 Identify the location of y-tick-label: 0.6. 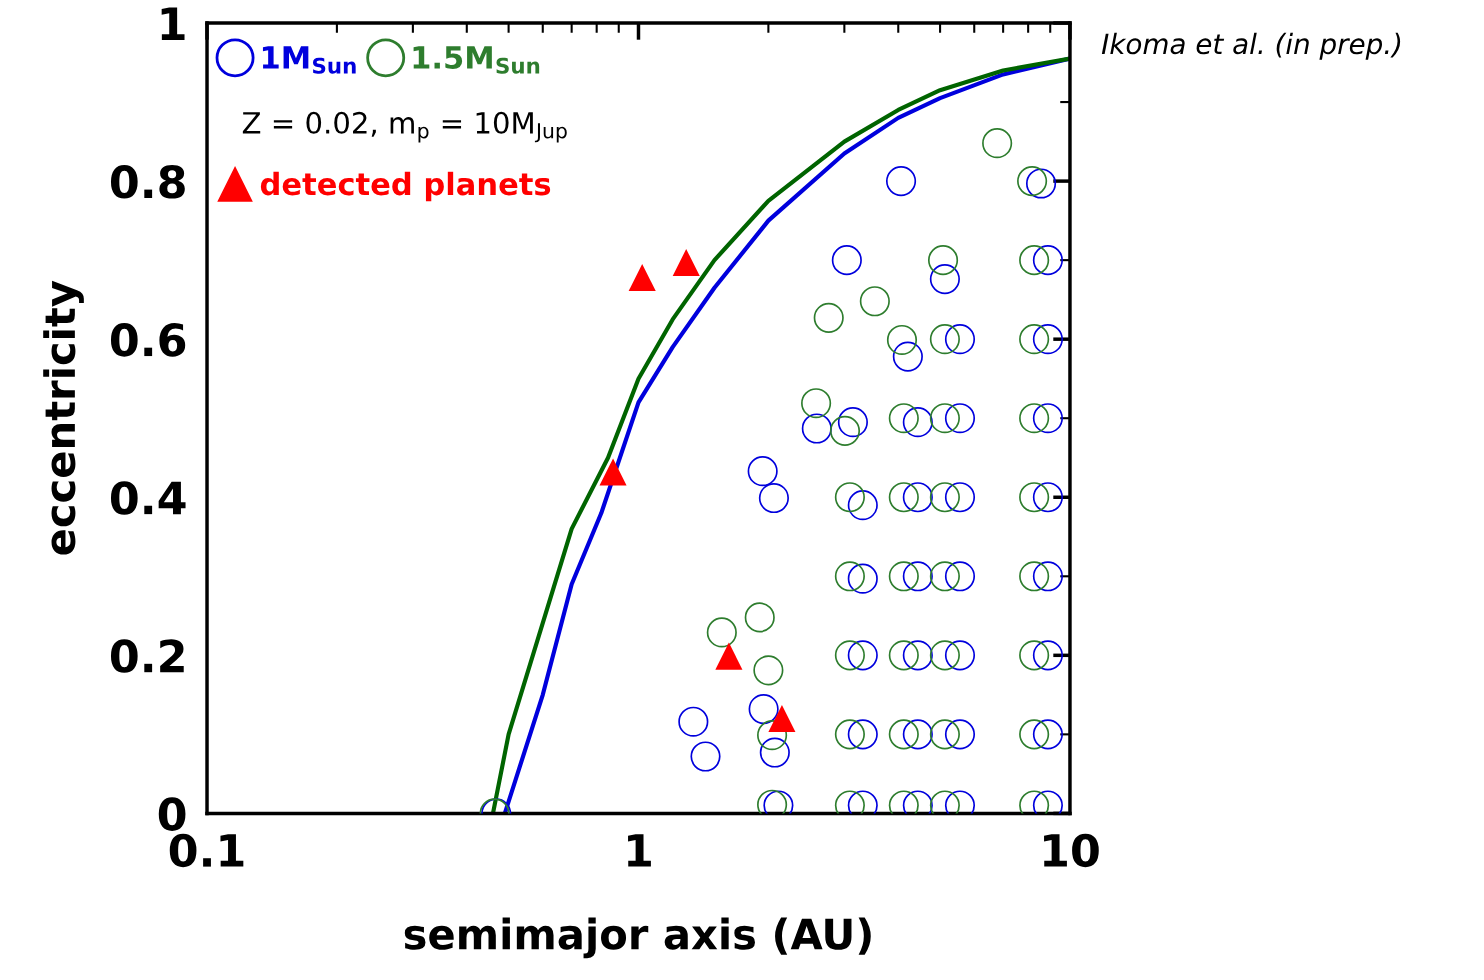
(148, 340).